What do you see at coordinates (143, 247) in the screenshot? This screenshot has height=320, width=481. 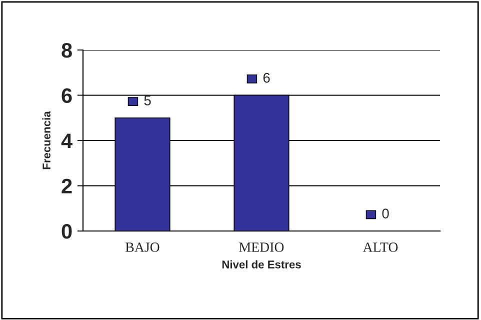 I see `x-tick-label: BAJO` at bounding box center [143, 247].